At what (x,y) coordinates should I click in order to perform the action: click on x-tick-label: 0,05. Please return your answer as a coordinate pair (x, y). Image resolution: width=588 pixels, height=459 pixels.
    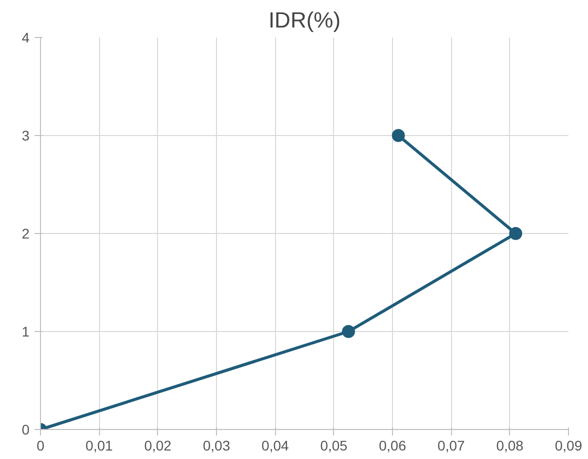
    Looking at the image, I should click on (334, 446).